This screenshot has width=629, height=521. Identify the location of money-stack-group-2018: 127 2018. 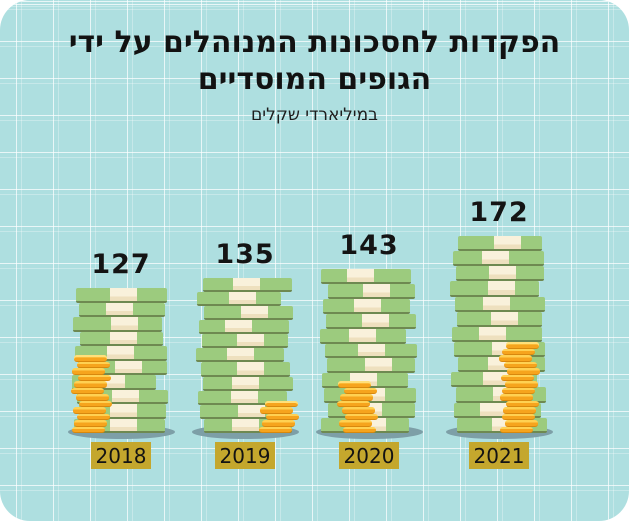
(121, 359).